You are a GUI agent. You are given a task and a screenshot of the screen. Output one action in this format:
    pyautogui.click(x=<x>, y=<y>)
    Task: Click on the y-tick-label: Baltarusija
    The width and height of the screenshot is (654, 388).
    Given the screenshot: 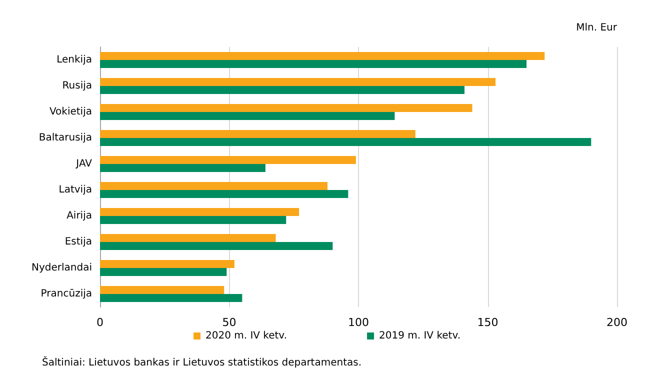 What is the action you would take?
    pyautogui.click(x=65, y=138)
    